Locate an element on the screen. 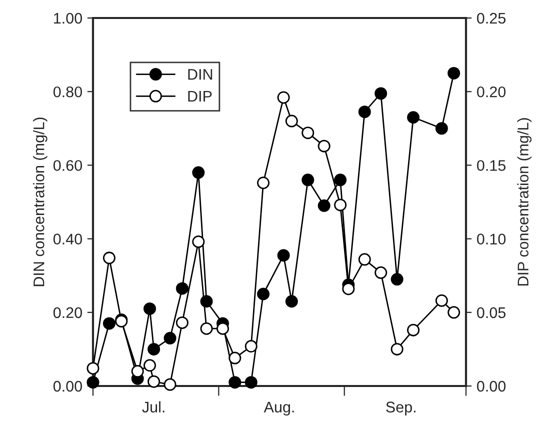 The width and height of the screenshot is (548, 428). y-tick-label: 0.00 is located at coordinates (67, 386).